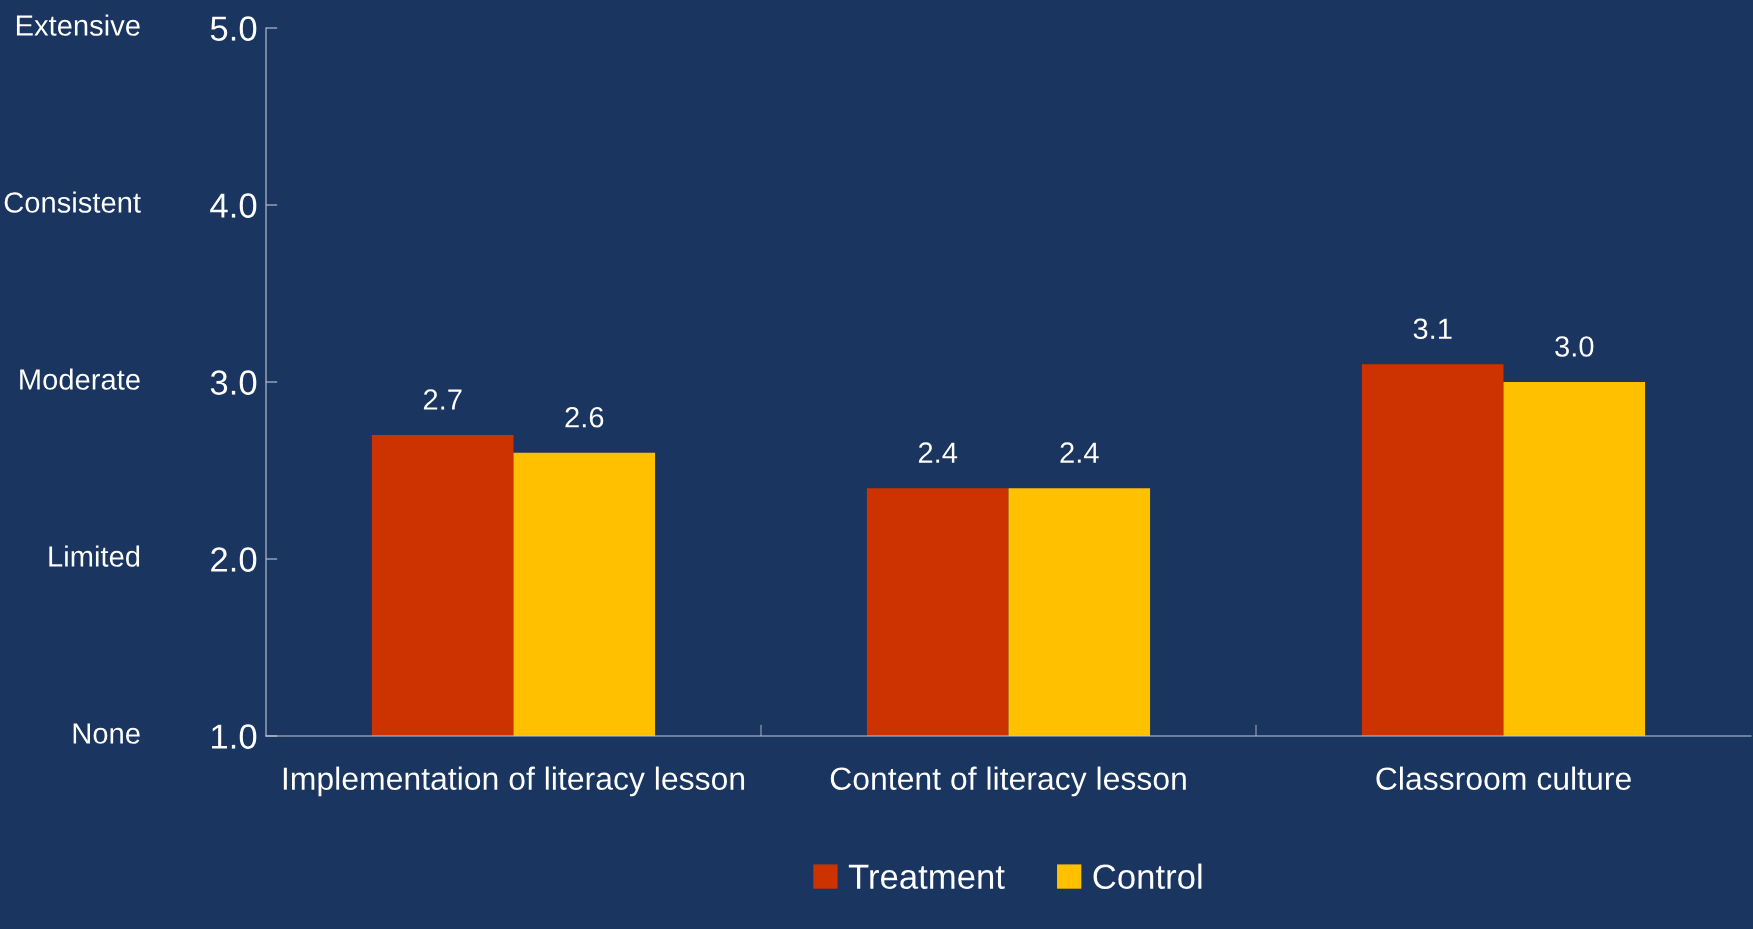  I want to click on x-tick-label: Content of literacy lesson, so click(1008, 781).